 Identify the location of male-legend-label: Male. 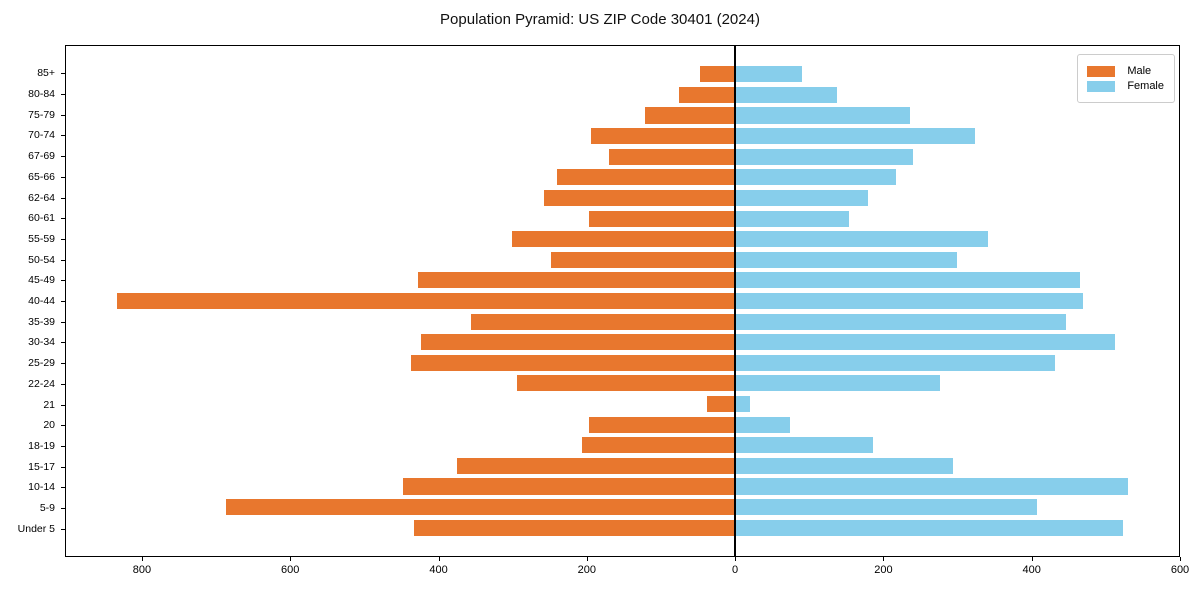
(1139, 71).